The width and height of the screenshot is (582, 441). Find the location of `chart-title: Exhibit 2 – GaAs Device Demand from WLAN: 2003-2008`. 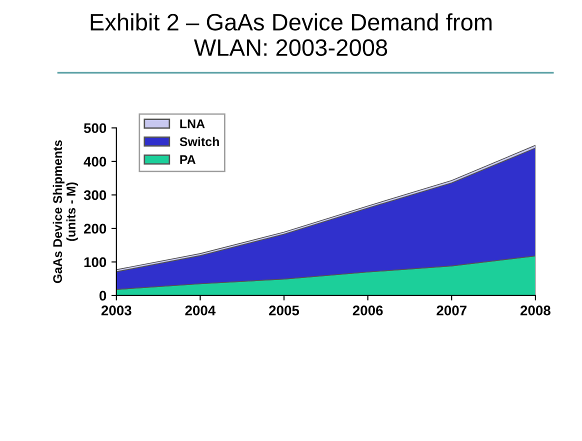

chart-title: Exhibit 2 – GaAs Device Demand from WLAN: 2003-2008 is located at coordinates (291, 34).